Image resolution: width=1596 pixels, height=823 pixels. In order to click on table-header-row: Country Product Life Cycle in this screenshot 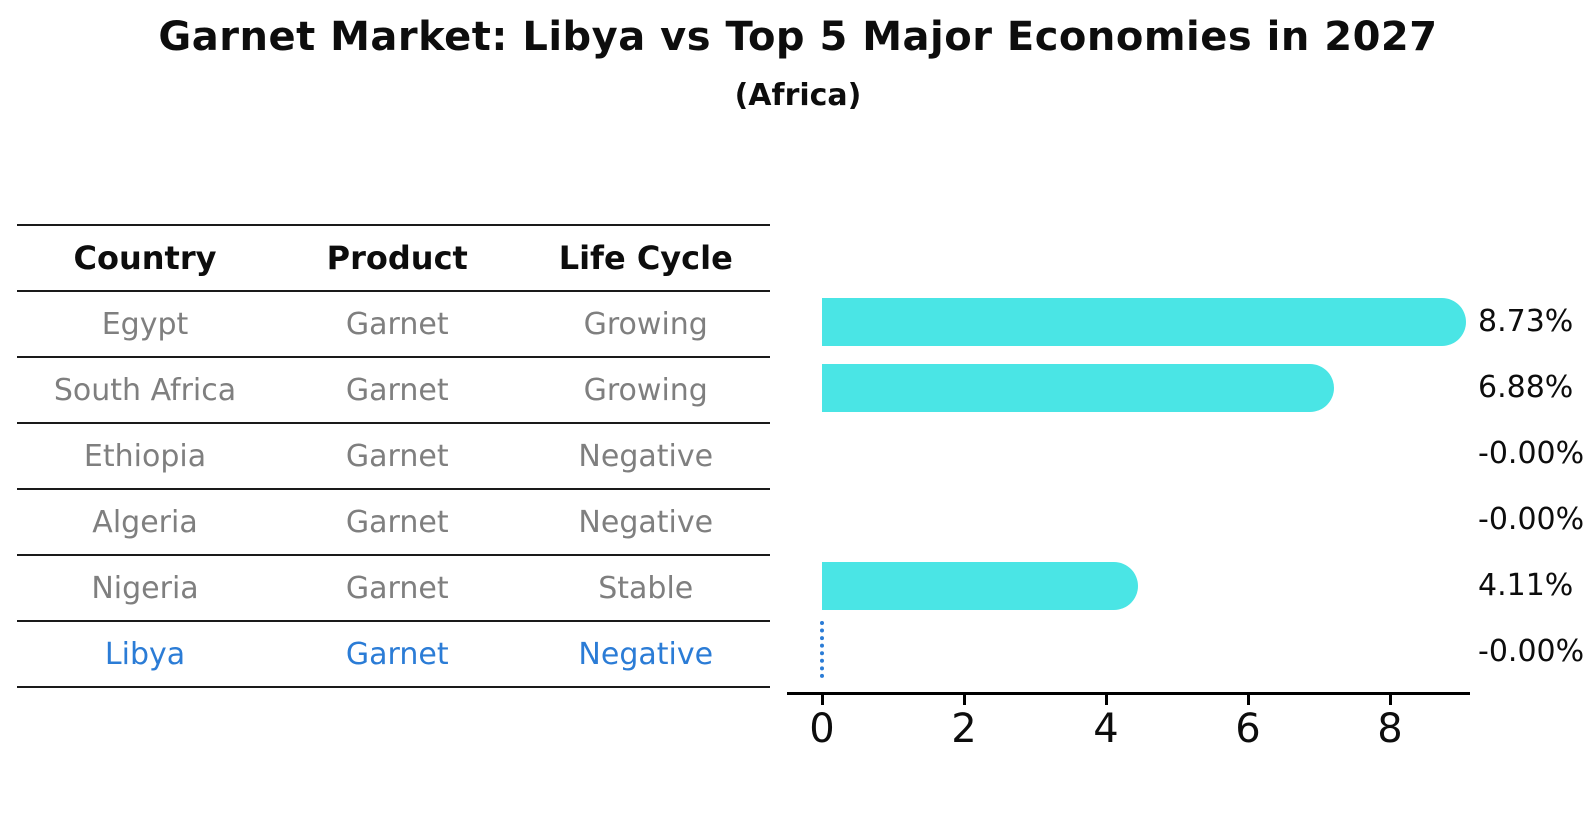, I will do `click(393, 259)`.